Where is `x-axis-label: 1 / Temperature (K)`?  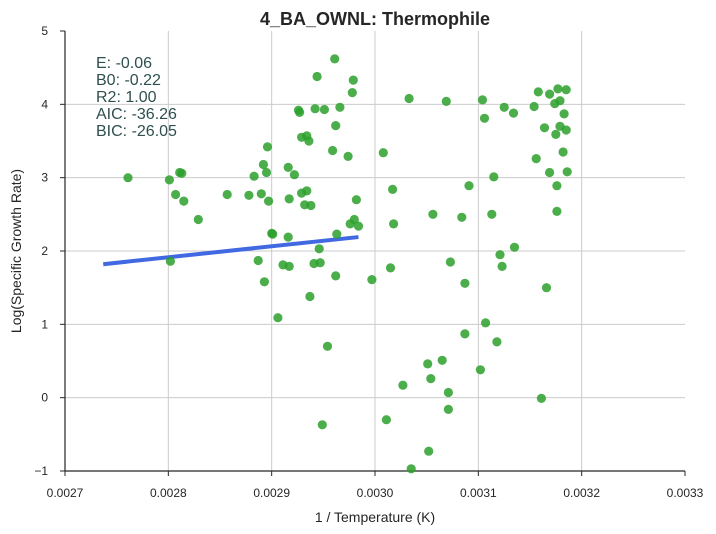 x-axis-label: 1 / Temperature (K) is located at coordinates (375, 517).